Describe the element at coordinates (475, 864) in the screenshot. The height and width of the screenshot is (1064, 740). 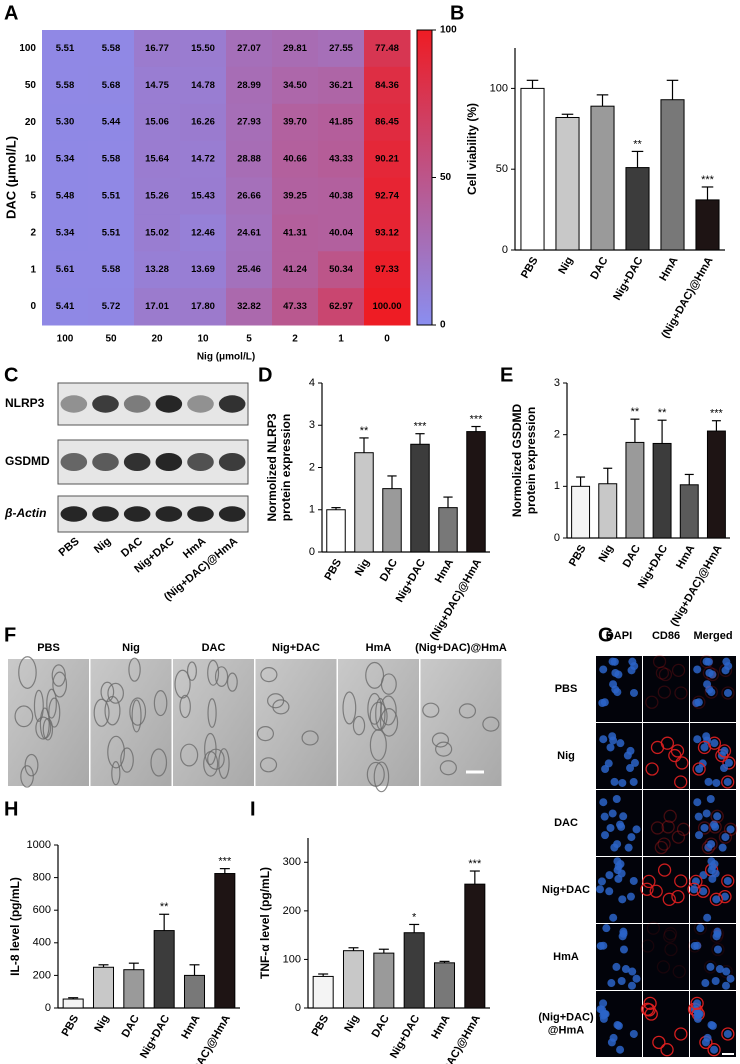
I see `significance-label: ***` at that location.